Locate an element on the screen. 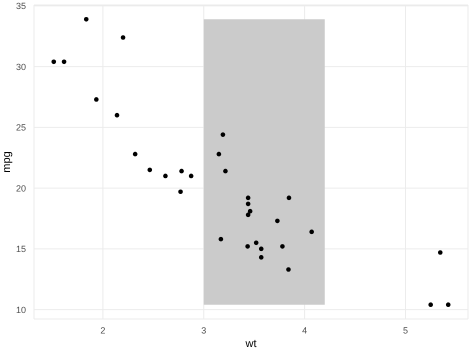  x-axis-title: wt is located at coordinates (250, 344).